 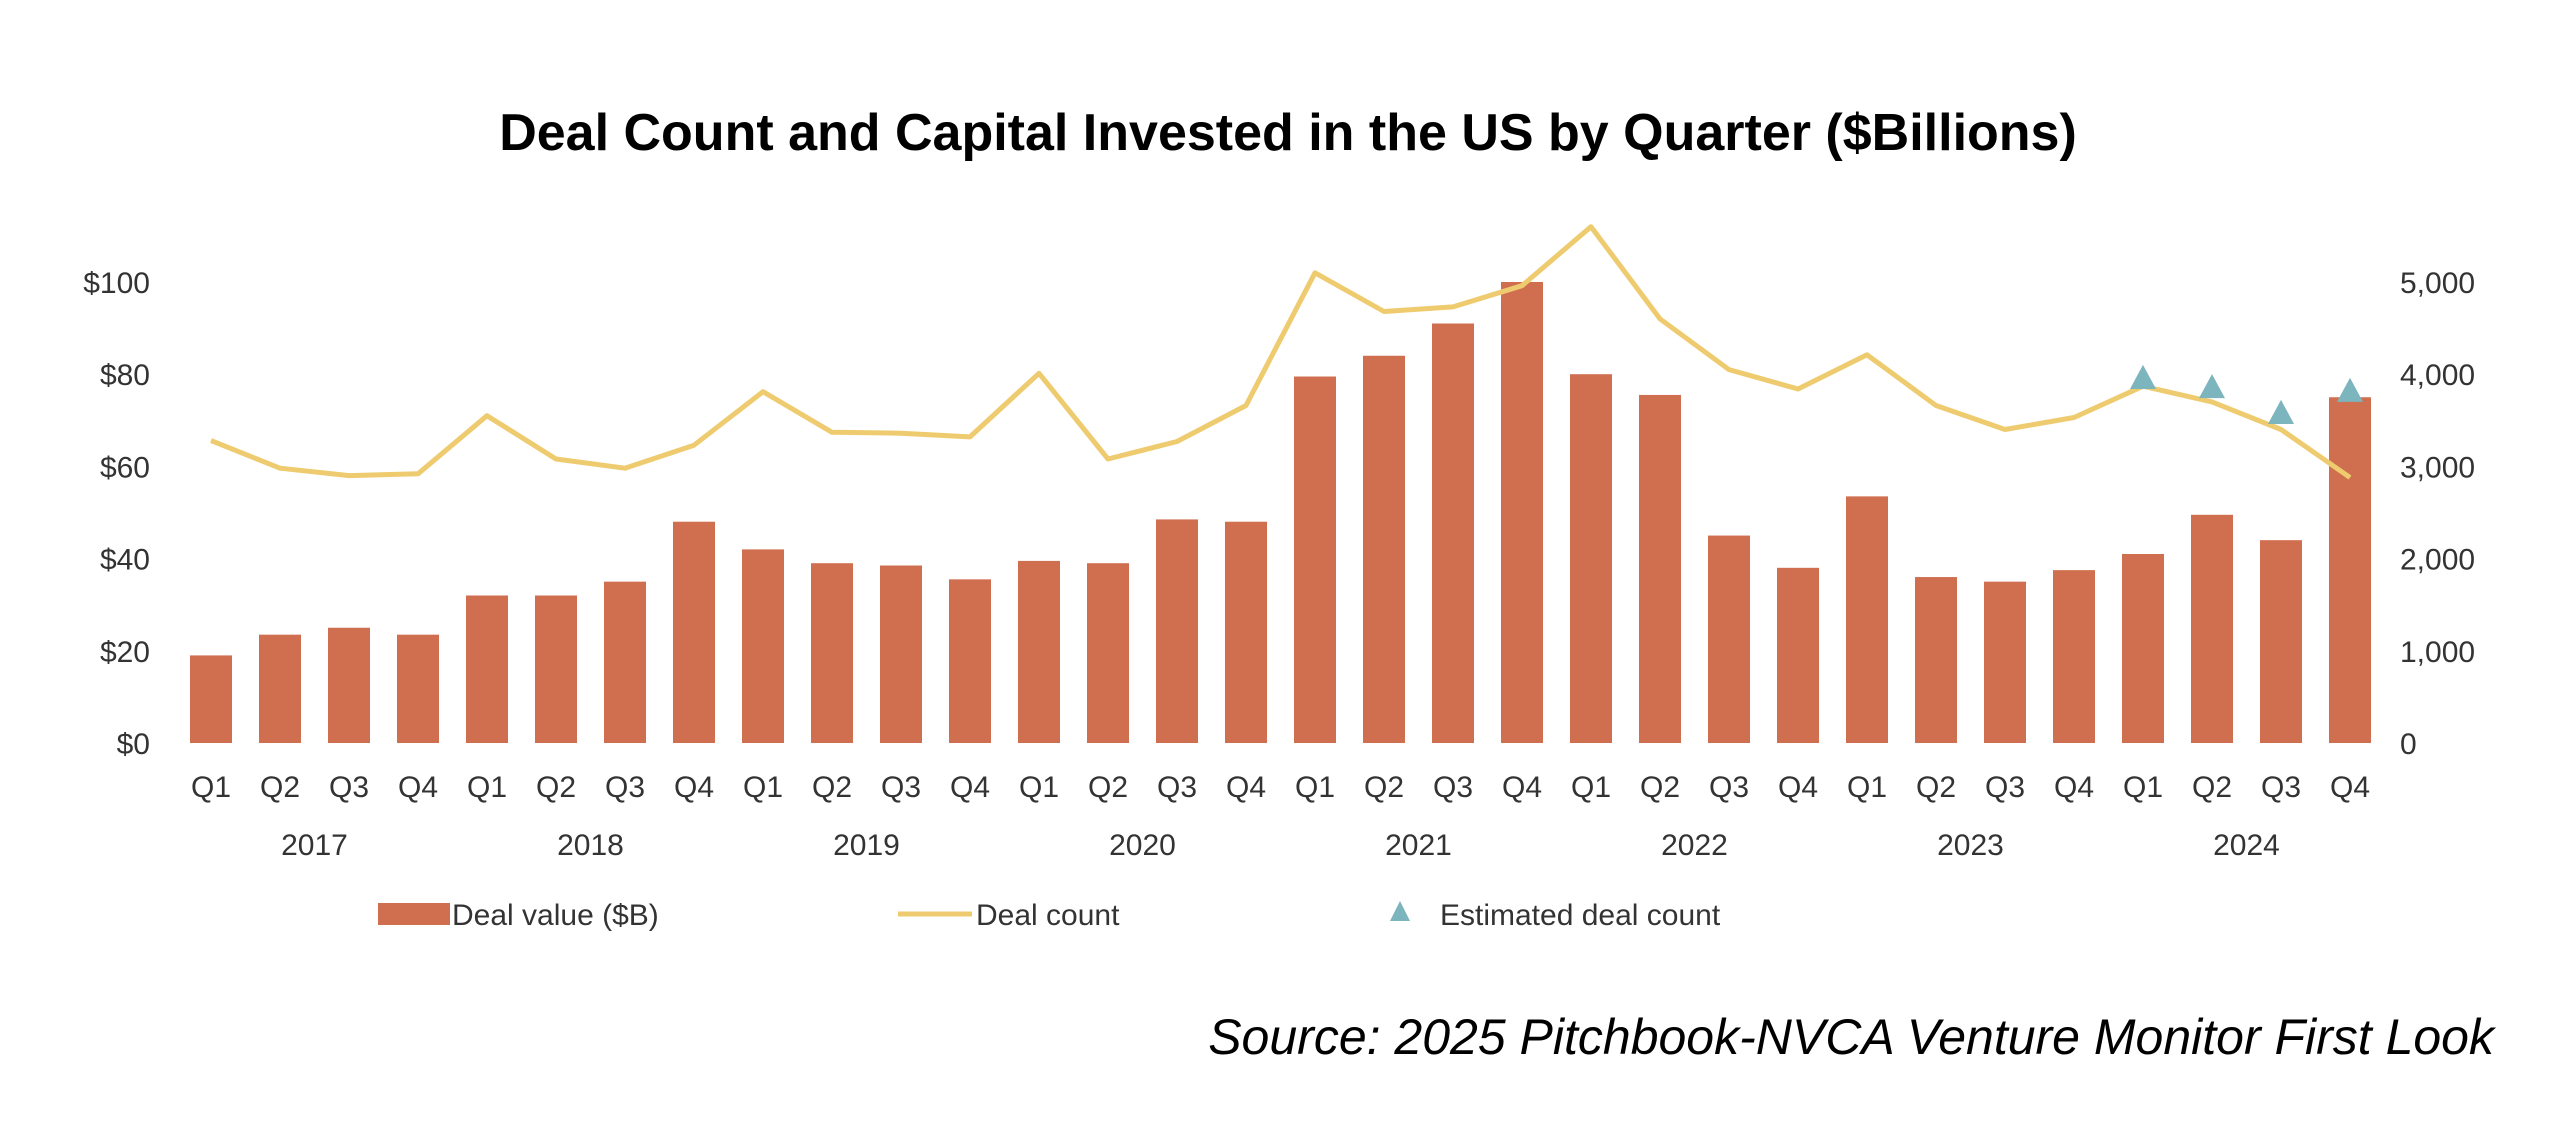 What do you see at coordinates (414, 914) in the screenshot?
I see `legend-swatch-deal-value` at bounding box center [414, 914].